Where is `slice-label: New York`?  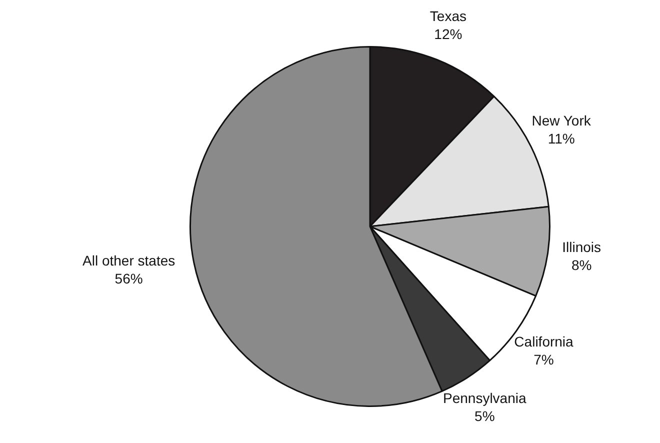 slice-label: New York is located at coordinates (562, 120).